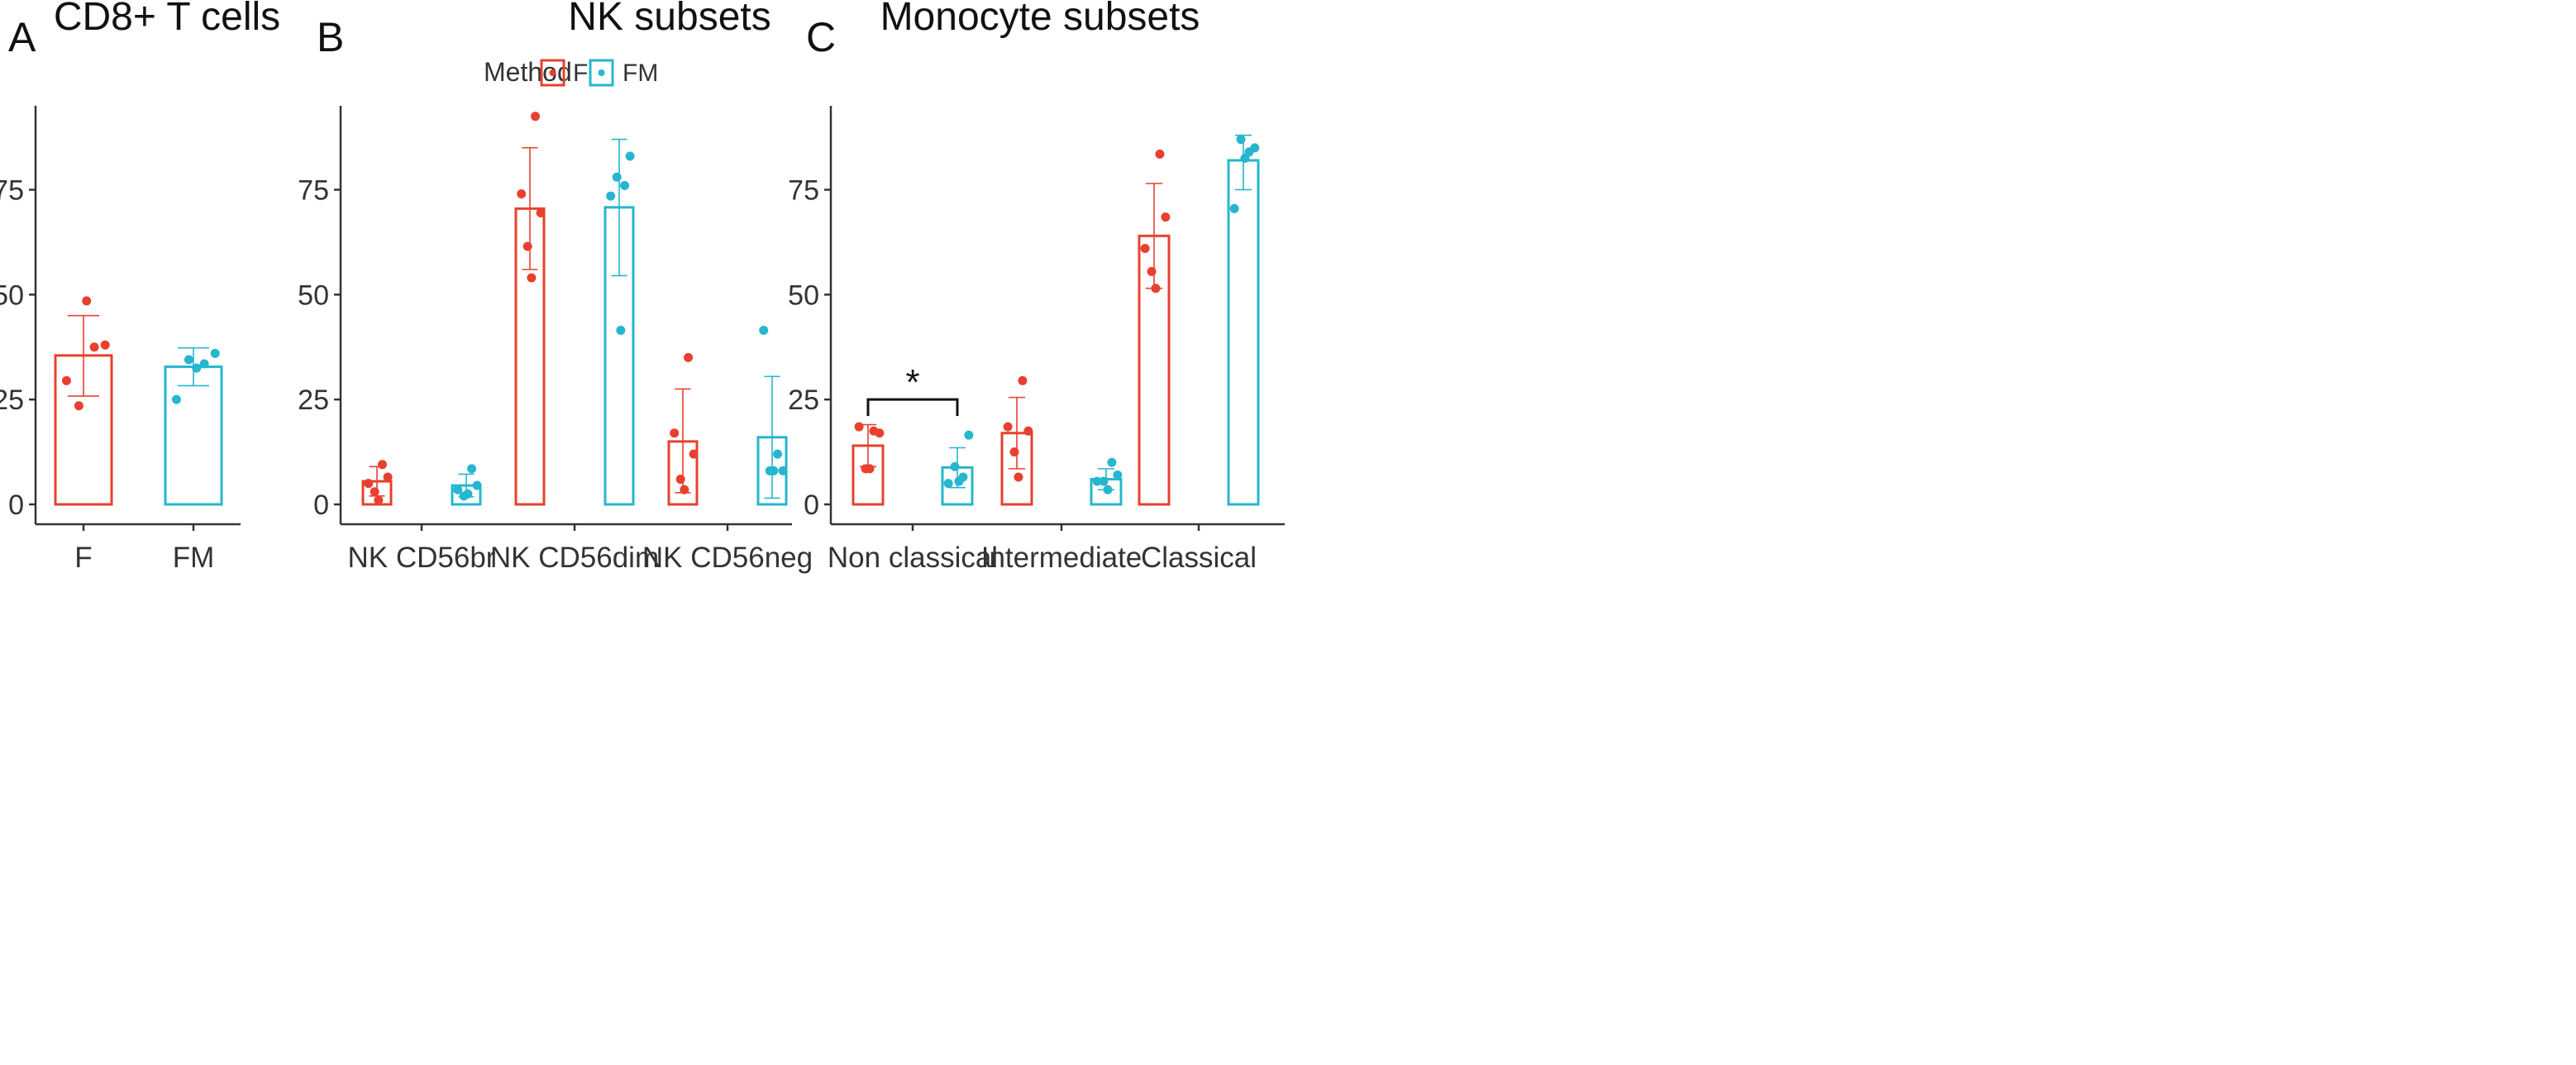 This screenshot has height=1065, width=2576. I want to click on legend-key-f, so click(552, 73).